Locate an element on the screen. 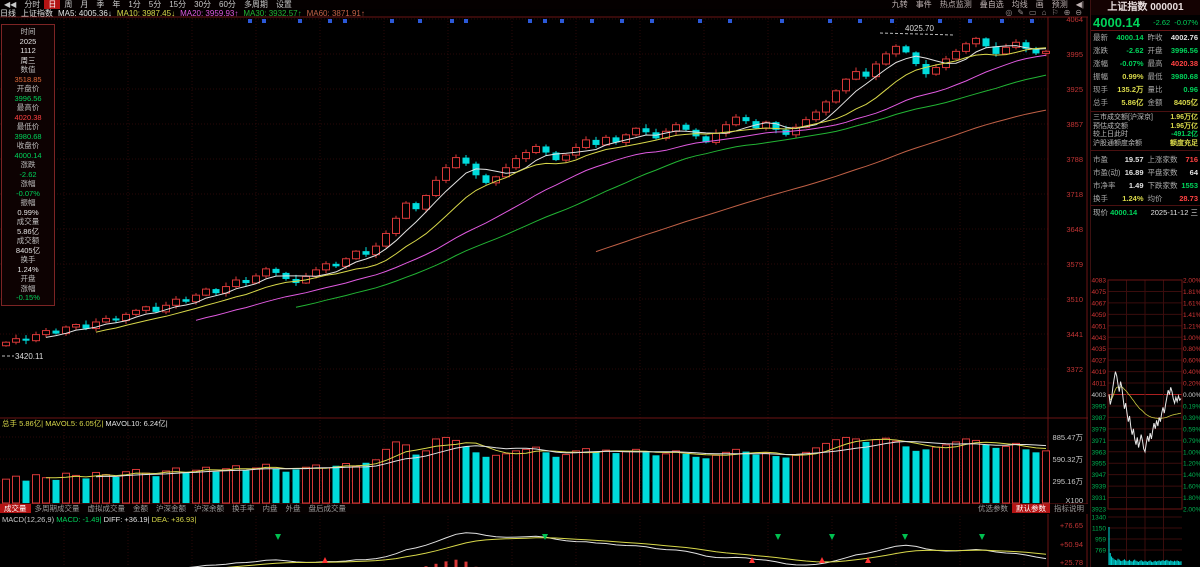 This screenshot has height=567, width=1200. mini-price-label: 3955 is located at coordinates (1099, 464).